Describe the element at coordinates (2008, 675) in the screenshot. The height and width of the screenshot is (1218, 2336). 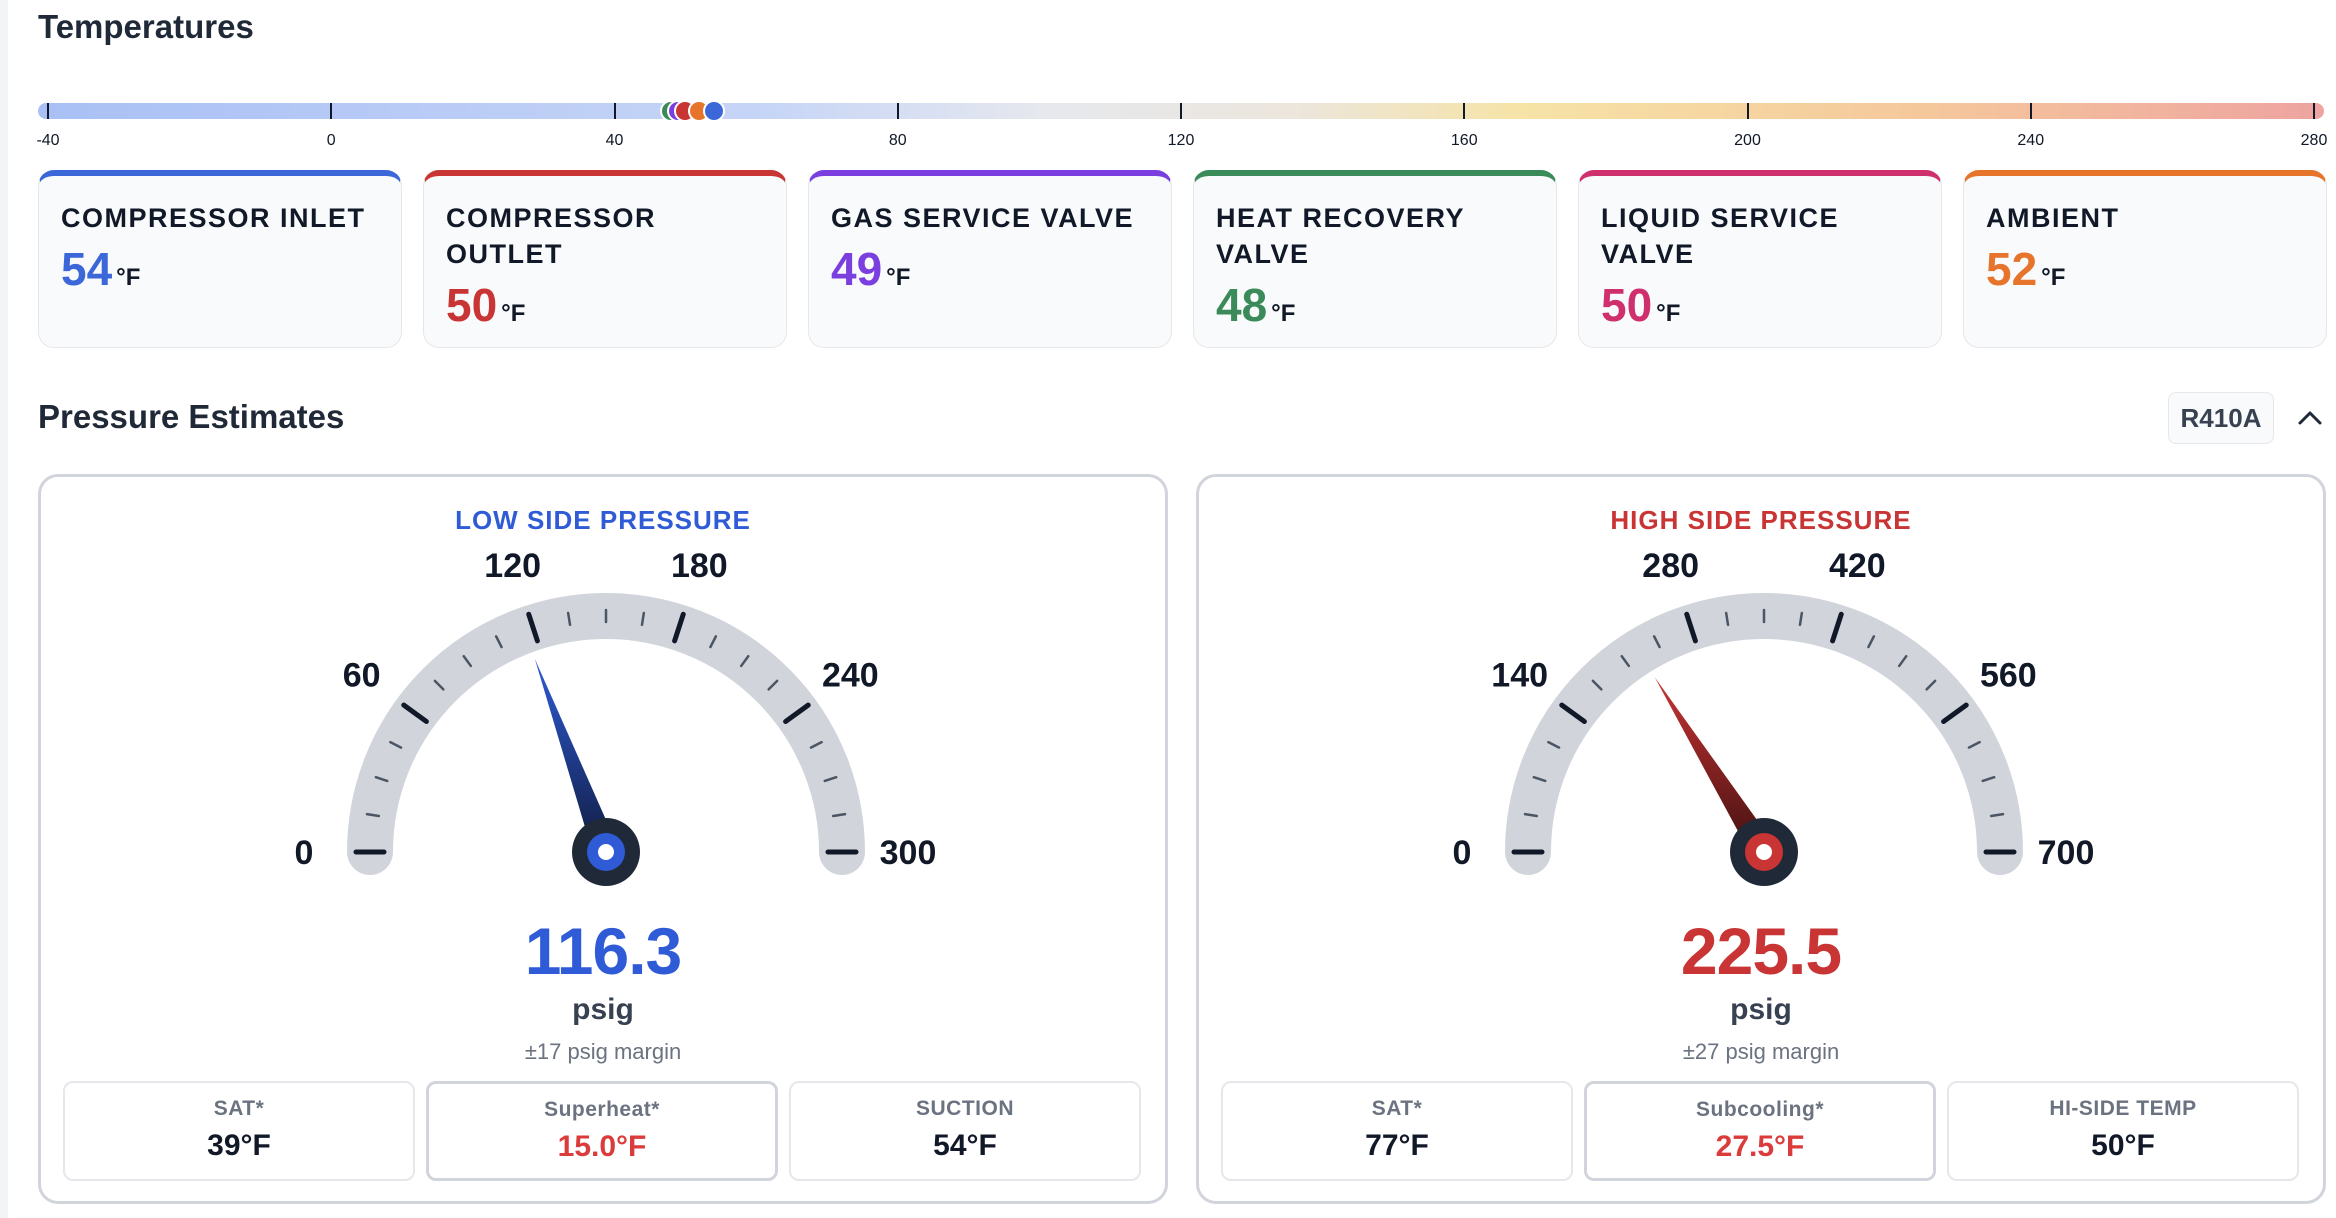
I see `gauge-label: 560` at that location.